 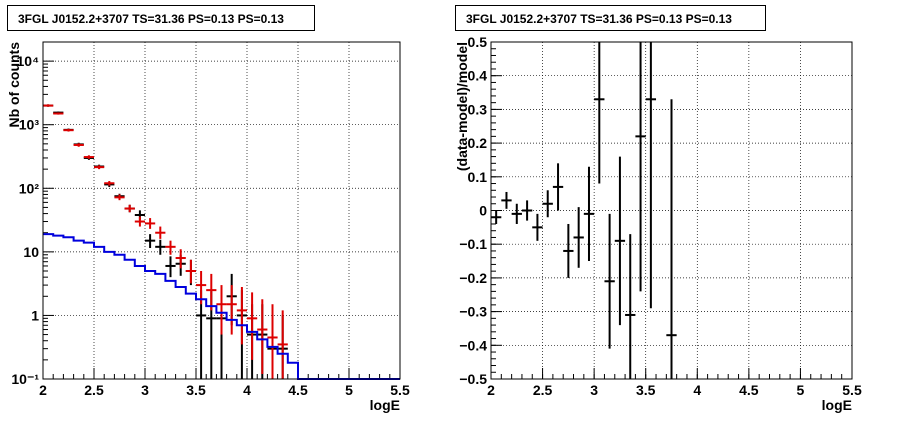 I want to click on y-tick-label: 0, so click(x=483, y=211).